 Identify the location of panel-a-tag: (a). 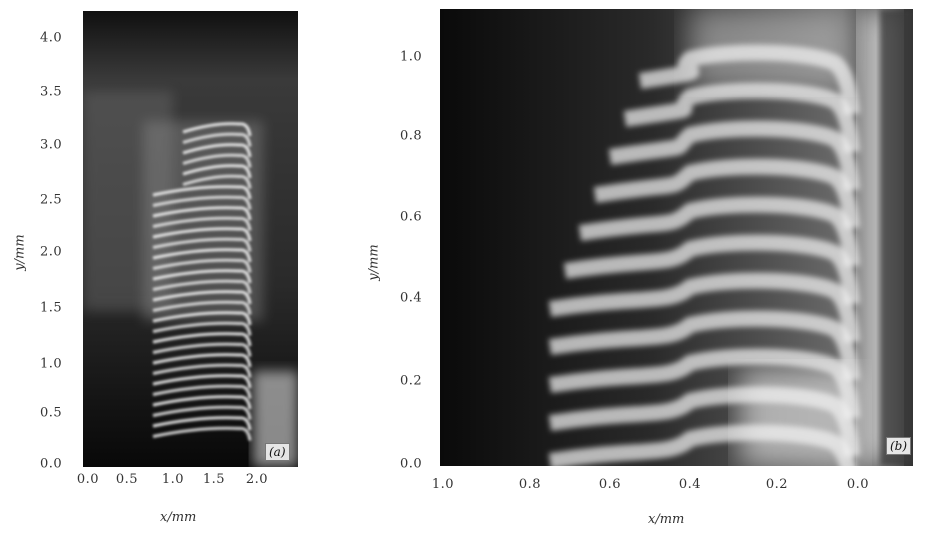
(277, 452).